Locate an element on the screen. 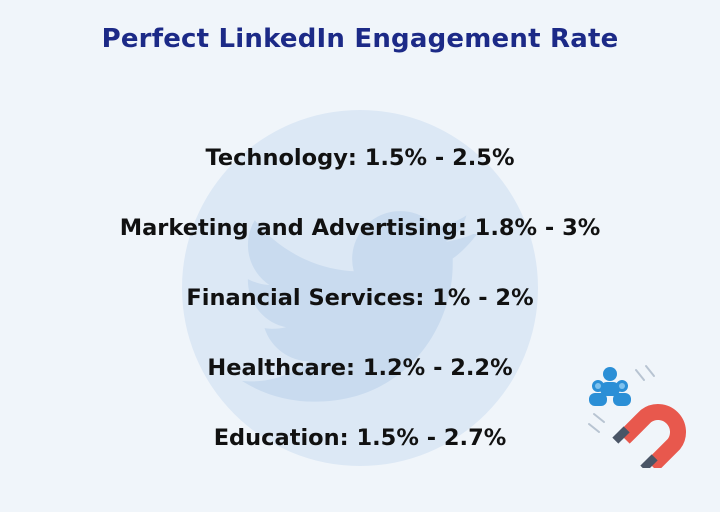 The height and width of the screenshot is (512, 720). stat-technology: Technology: 1.5% - 2.5% is located at coordinates (360, 158).